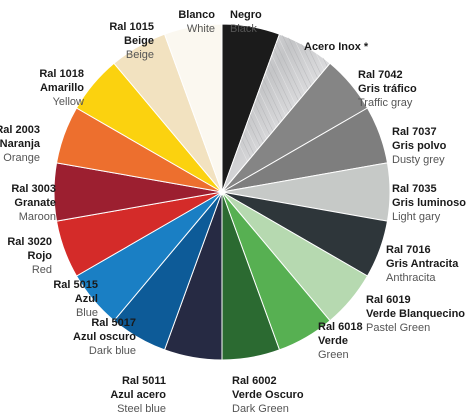 The width and height of the screenshot is (472, 418). What do you see at coordinates (193, 108) in the screenshot?
I see `pie-slice` at bounding box center [193, 108].